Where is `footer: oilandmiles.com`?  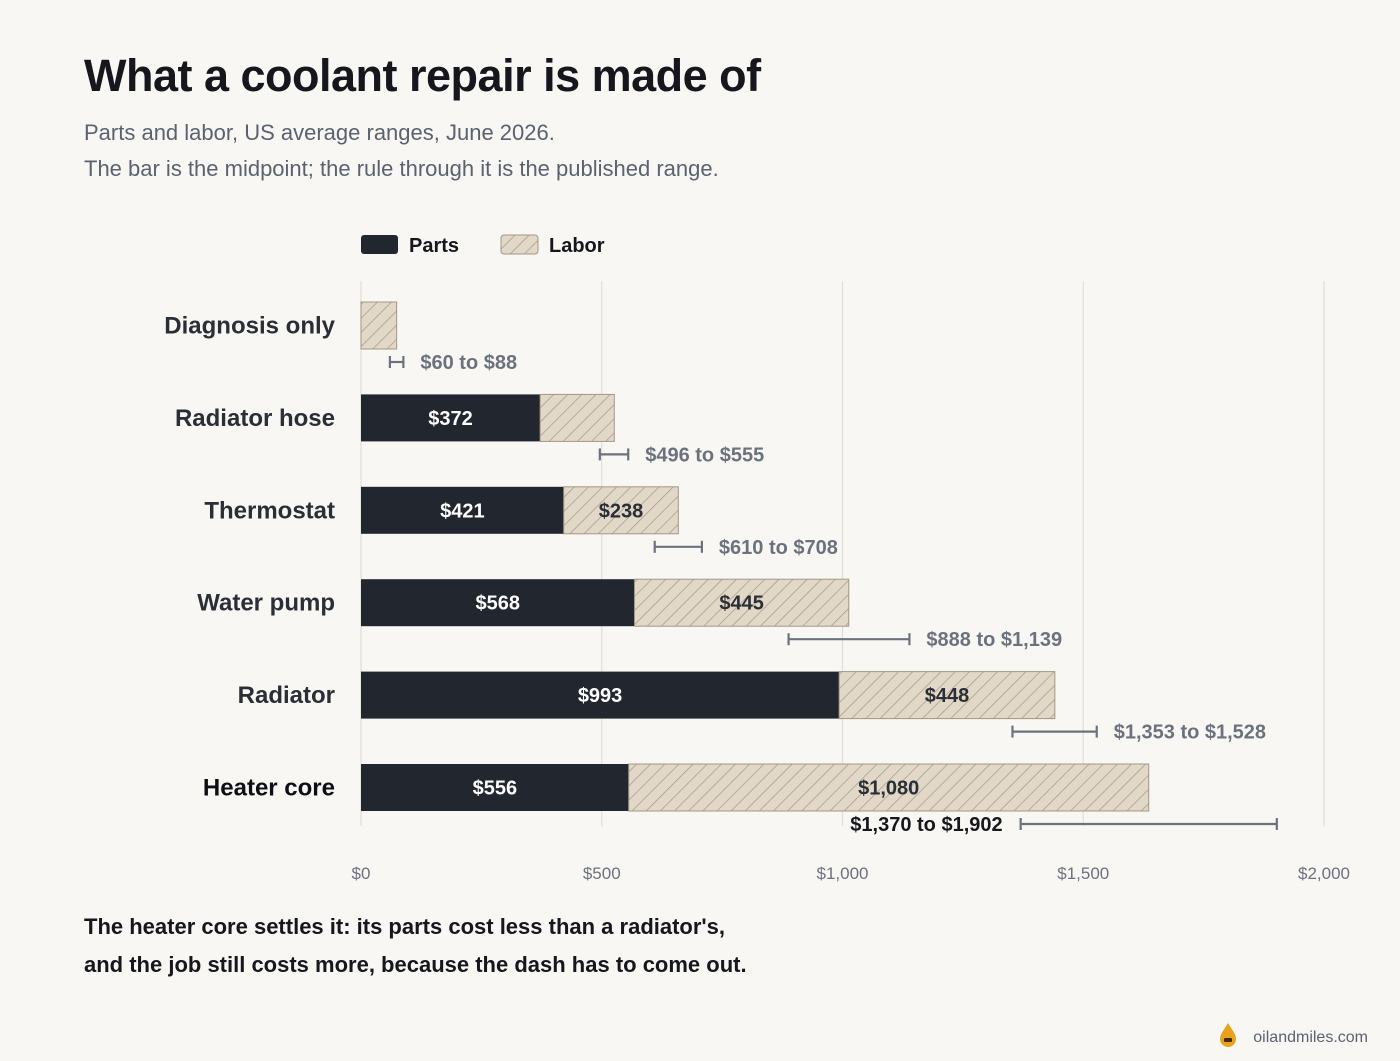
footer: oilandmiles.com is located at coordinates (1292, 1037).